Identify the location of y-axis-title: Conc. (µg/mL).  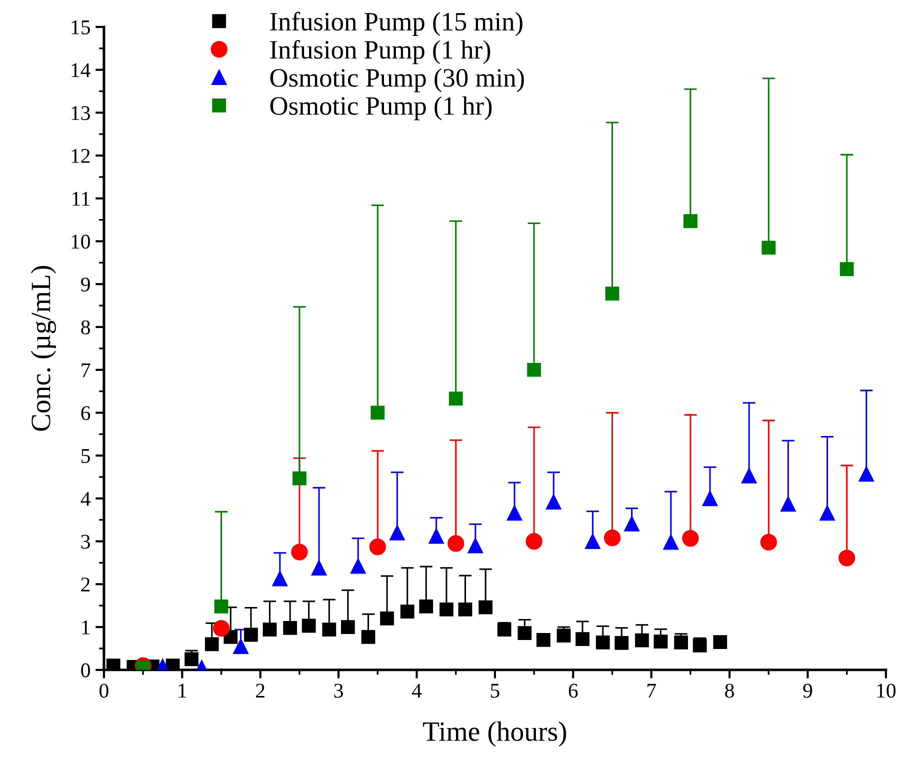
(43, 348).